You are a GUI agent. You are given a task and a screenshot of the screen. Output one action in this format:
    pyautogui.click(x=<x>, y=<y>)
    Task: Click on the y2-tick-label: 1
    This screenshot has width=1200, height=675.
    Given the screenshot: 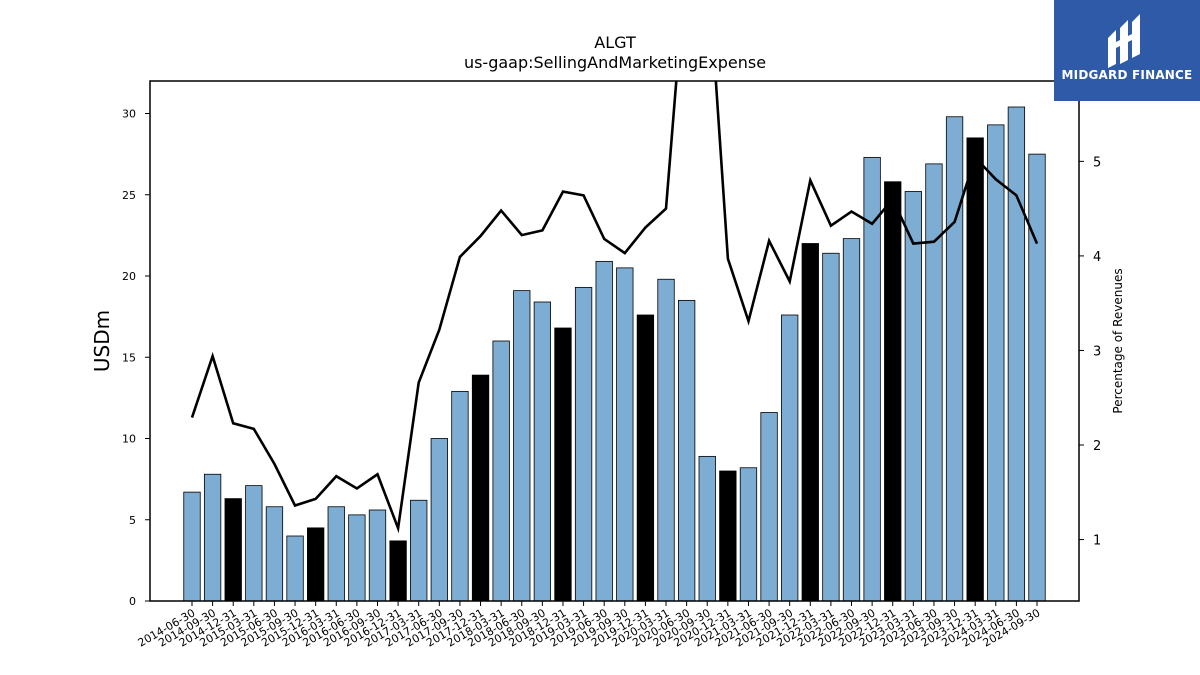 What is the action you would take?
    pyautogui.click(x=1097, y=541)
    